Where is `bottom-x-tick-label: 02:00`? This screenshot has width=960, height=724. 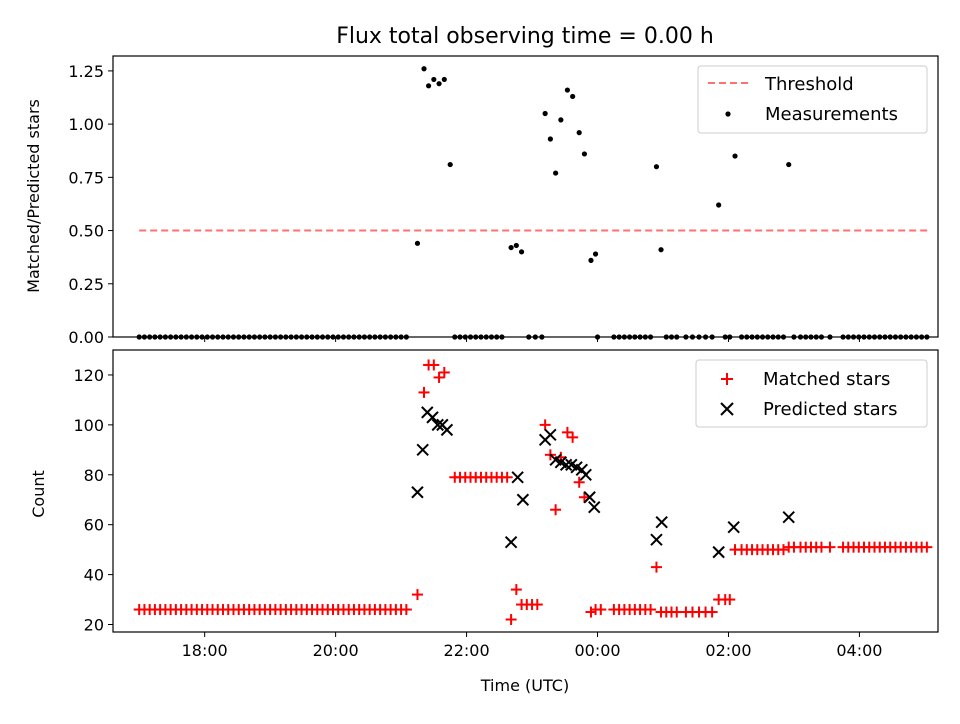
bottom-x-tick-label: 02:00 is located at coordinates (728, 650).